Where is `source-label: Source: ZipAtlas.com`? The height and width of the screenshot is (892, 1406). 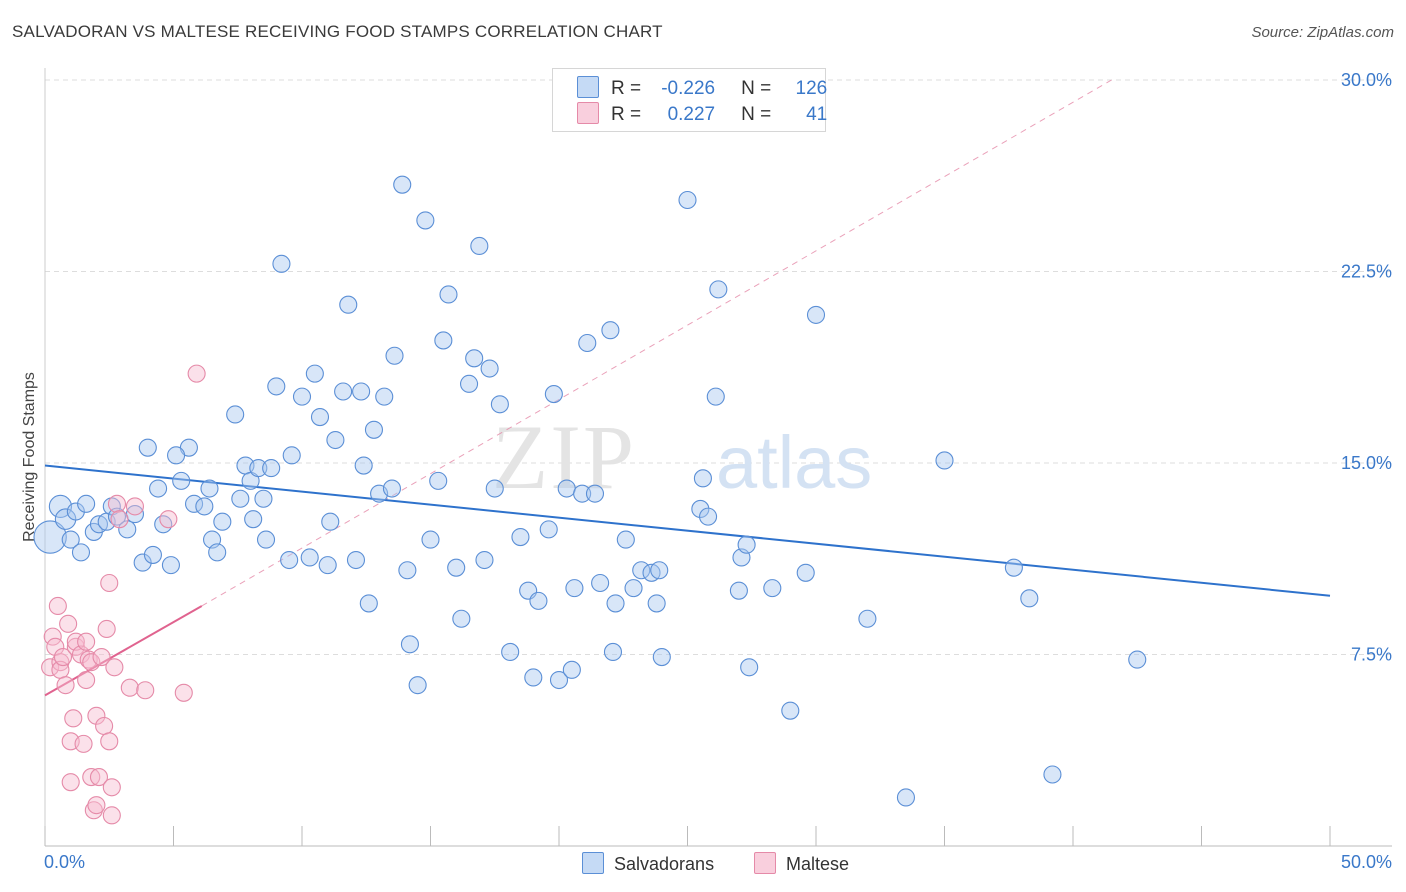
source-label: Source: ZipAtlas.com is located at coordinates (1322, 32).